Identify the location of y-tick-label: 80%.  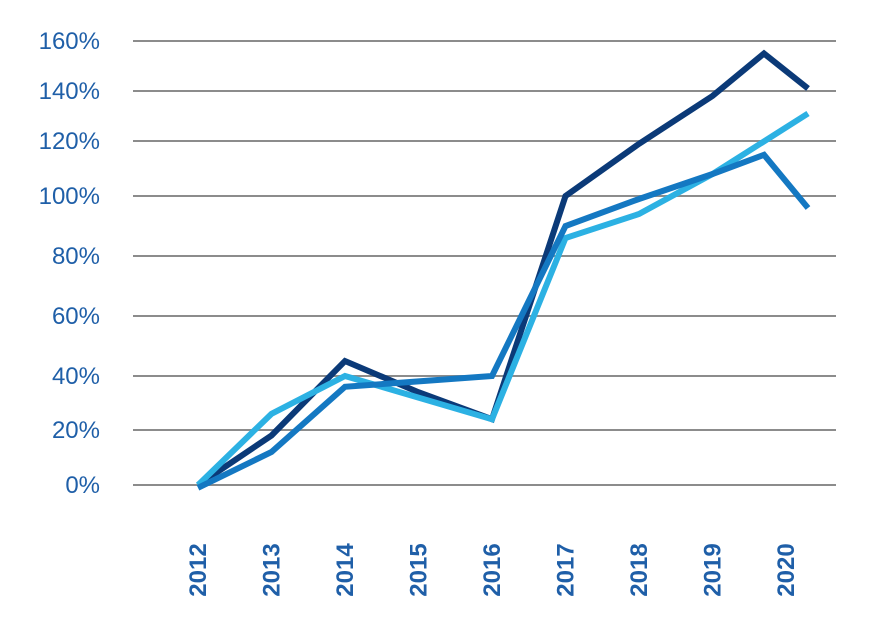
(76, 256).